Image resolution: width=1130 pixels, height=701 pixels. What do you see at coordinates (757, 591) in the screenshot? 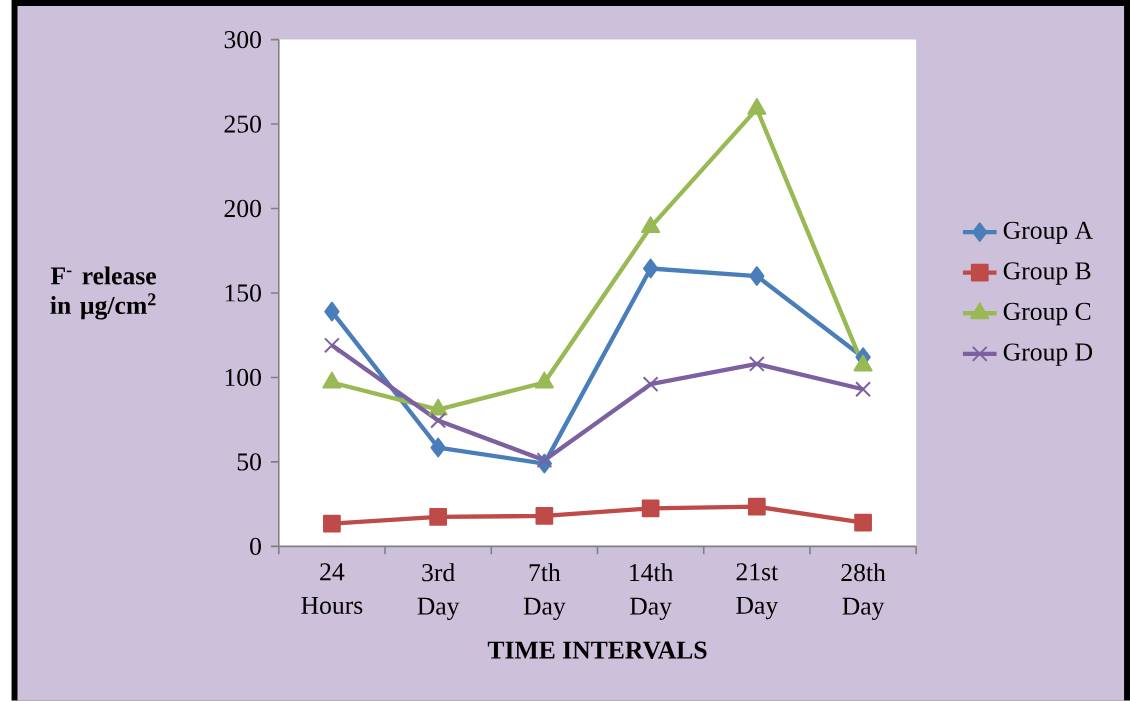
I see `x-tick-label: 21st Day` at bounding box center [757, 591].